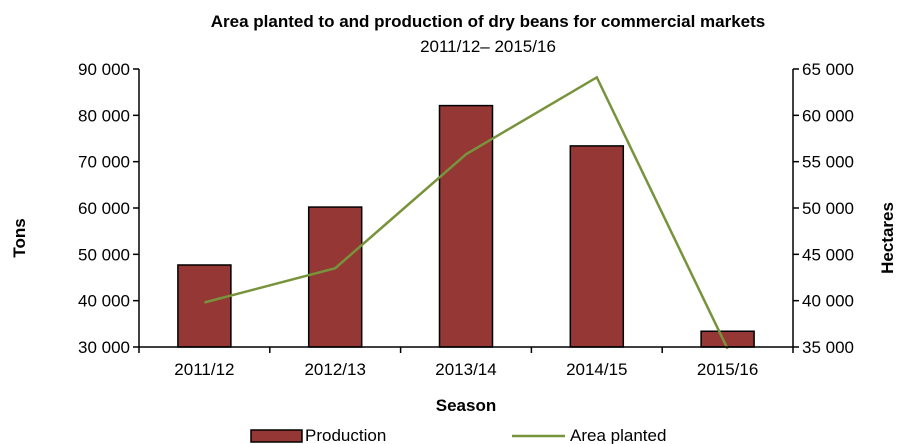  What do you see at coordinates (19, 237) in the screenshot?
I see `y-axis-title: Tons` at bounding box center [19, 237].